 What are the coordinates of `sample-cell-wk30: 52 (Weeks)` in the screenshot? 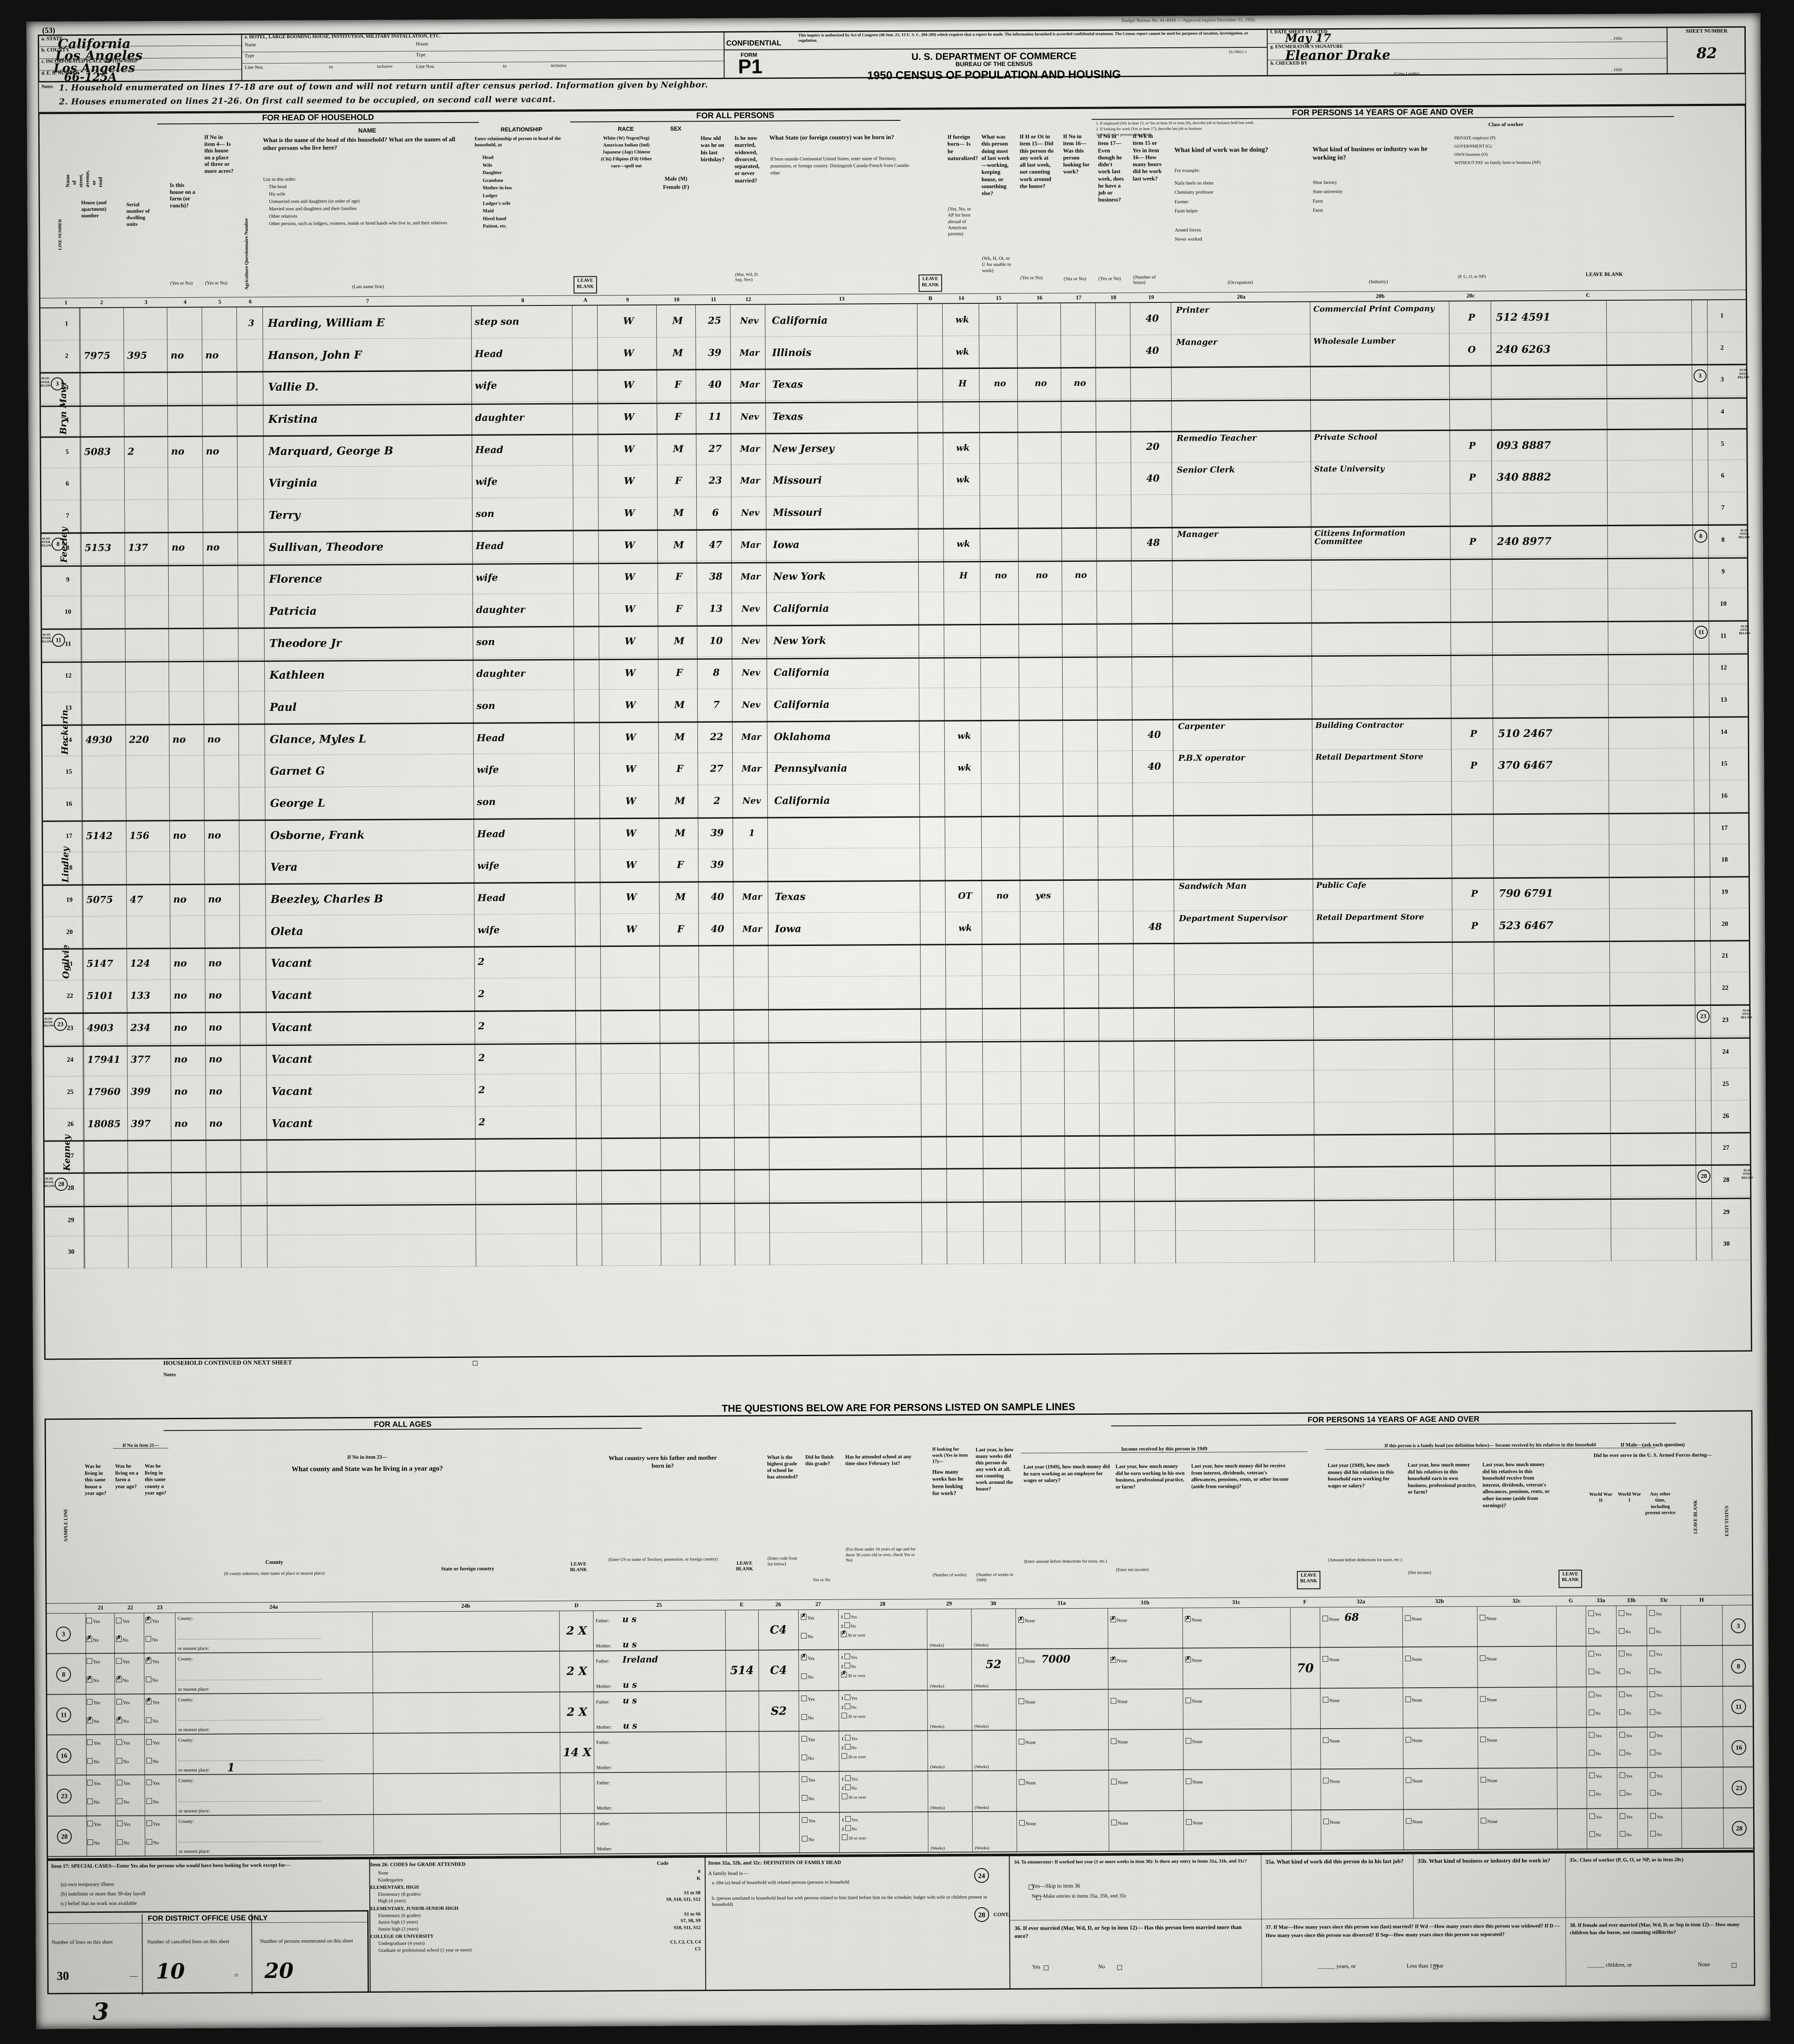 It's located at (993, 1669).